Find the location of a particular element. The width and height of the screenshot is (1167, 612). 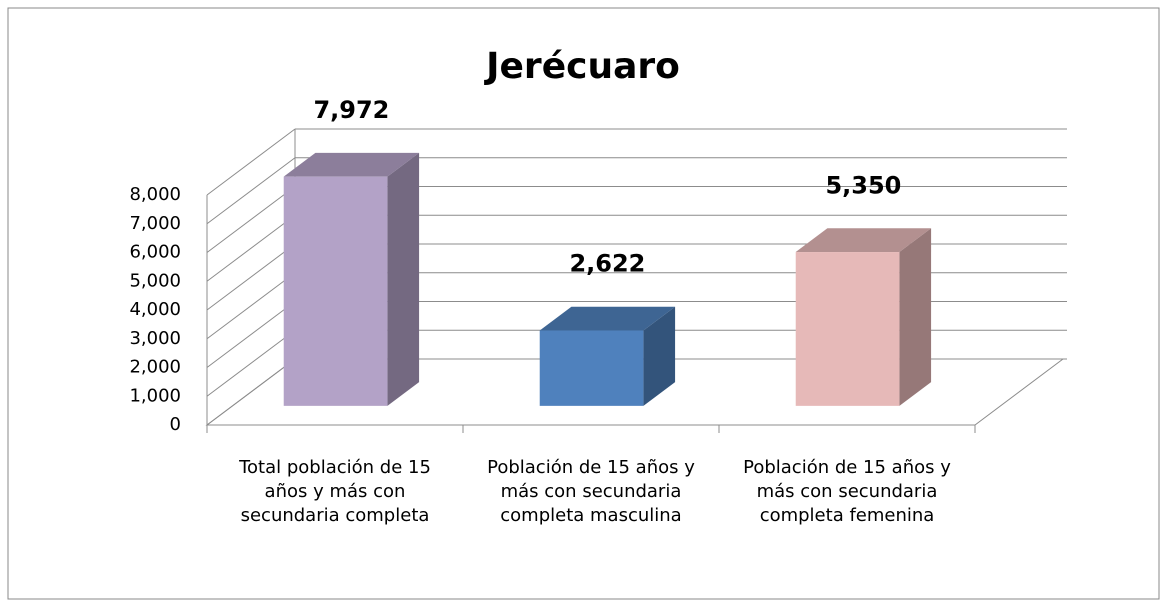

data-label: 5,350 is located at coordinates (863, 185).